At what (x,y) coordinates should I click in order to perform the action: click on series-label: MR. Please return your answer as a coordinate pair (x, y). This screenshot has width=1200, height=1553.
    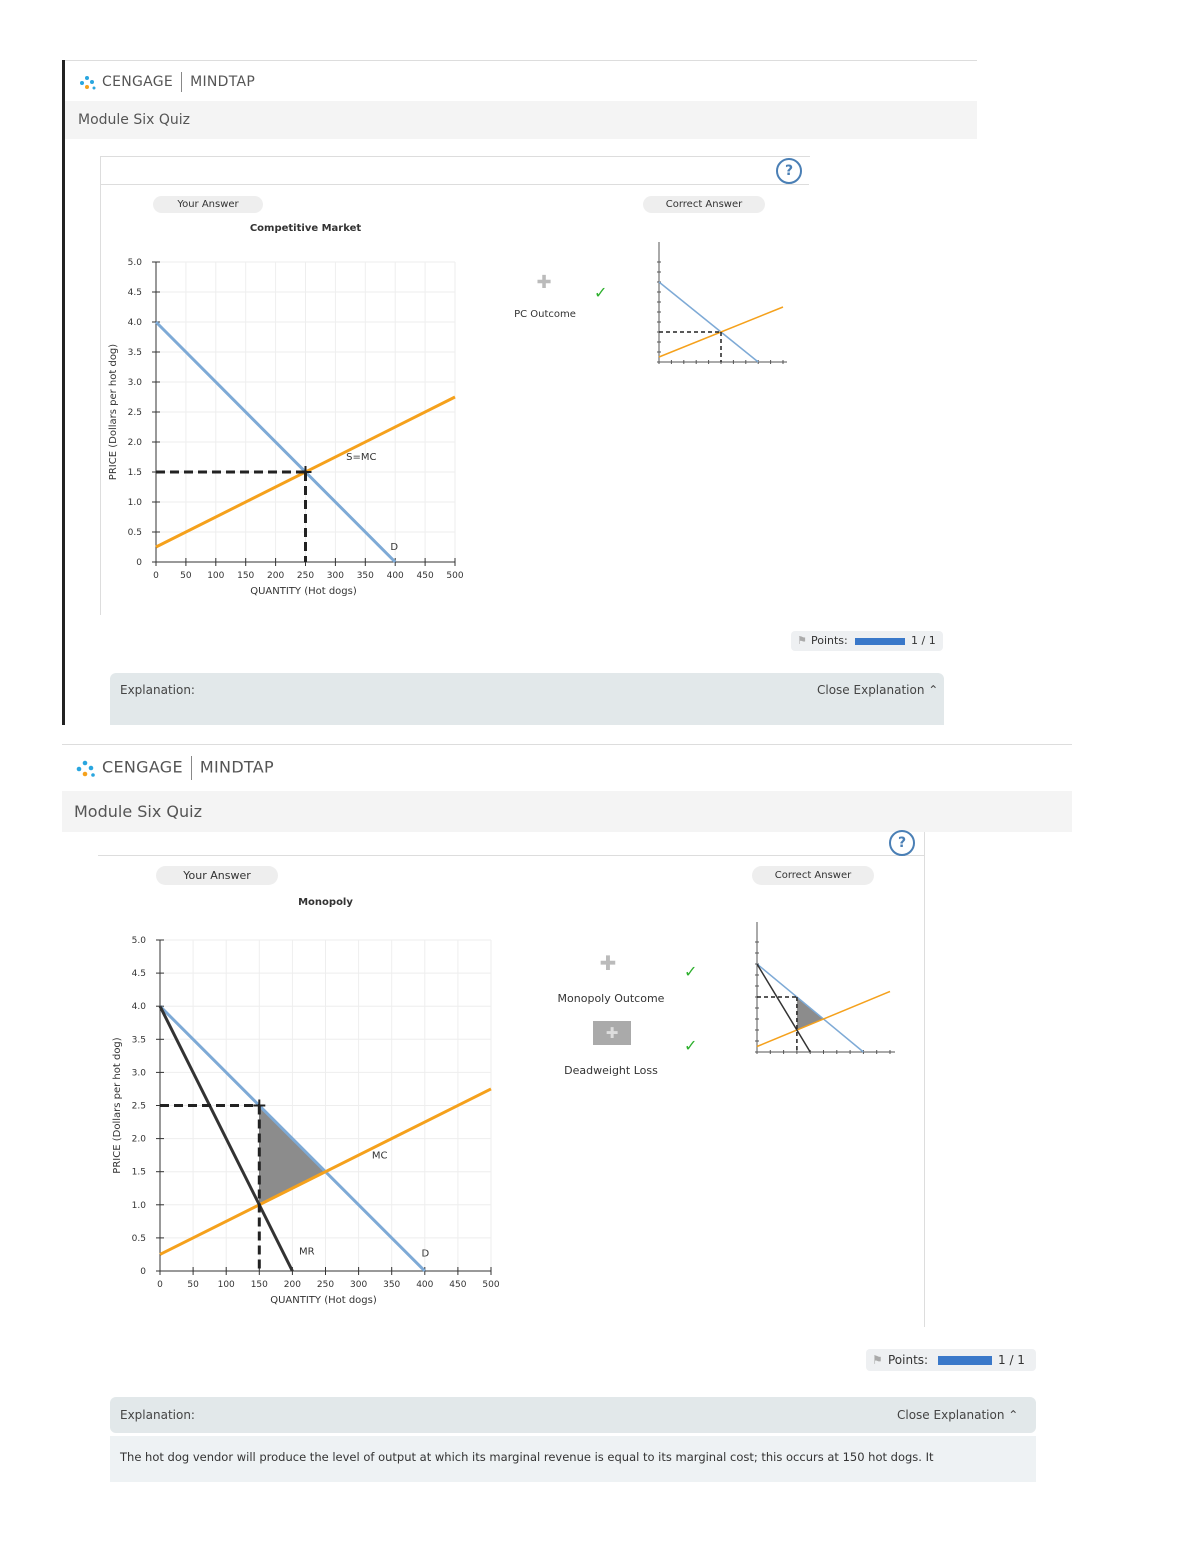
    Looking at the image, I should click on (307, 1251).